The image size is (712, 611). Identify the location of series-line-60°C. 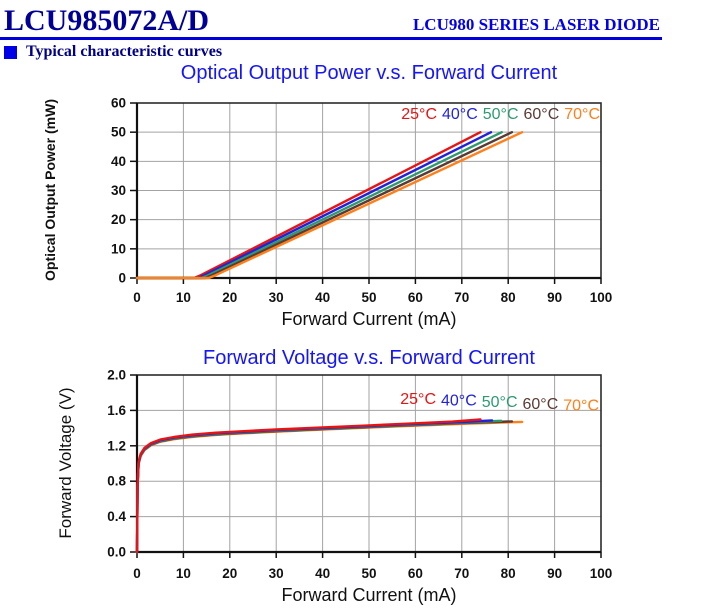
(324, 487).